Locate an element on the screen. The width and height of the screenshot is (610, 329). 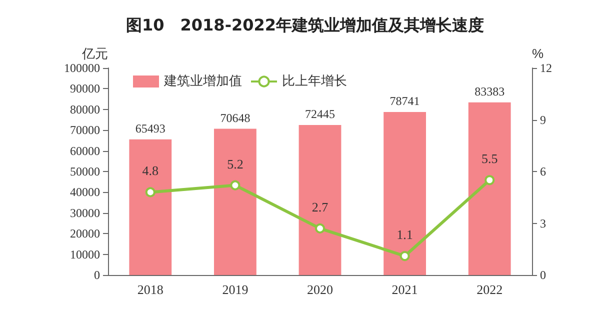
legend-label: 建筑业增加值 is located at coordinates (202, 81).